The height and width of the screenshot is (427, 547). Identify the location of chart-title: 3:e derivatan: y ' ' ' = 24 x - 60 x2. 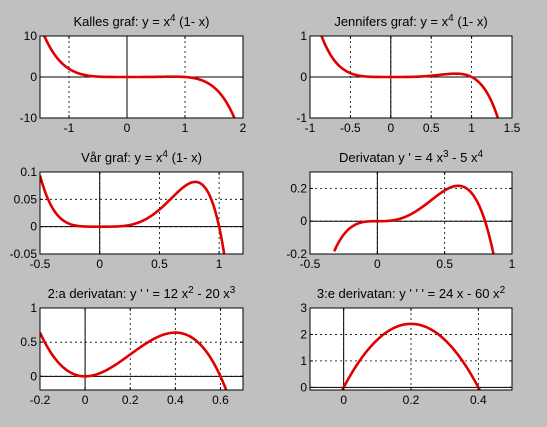
(411, 293).